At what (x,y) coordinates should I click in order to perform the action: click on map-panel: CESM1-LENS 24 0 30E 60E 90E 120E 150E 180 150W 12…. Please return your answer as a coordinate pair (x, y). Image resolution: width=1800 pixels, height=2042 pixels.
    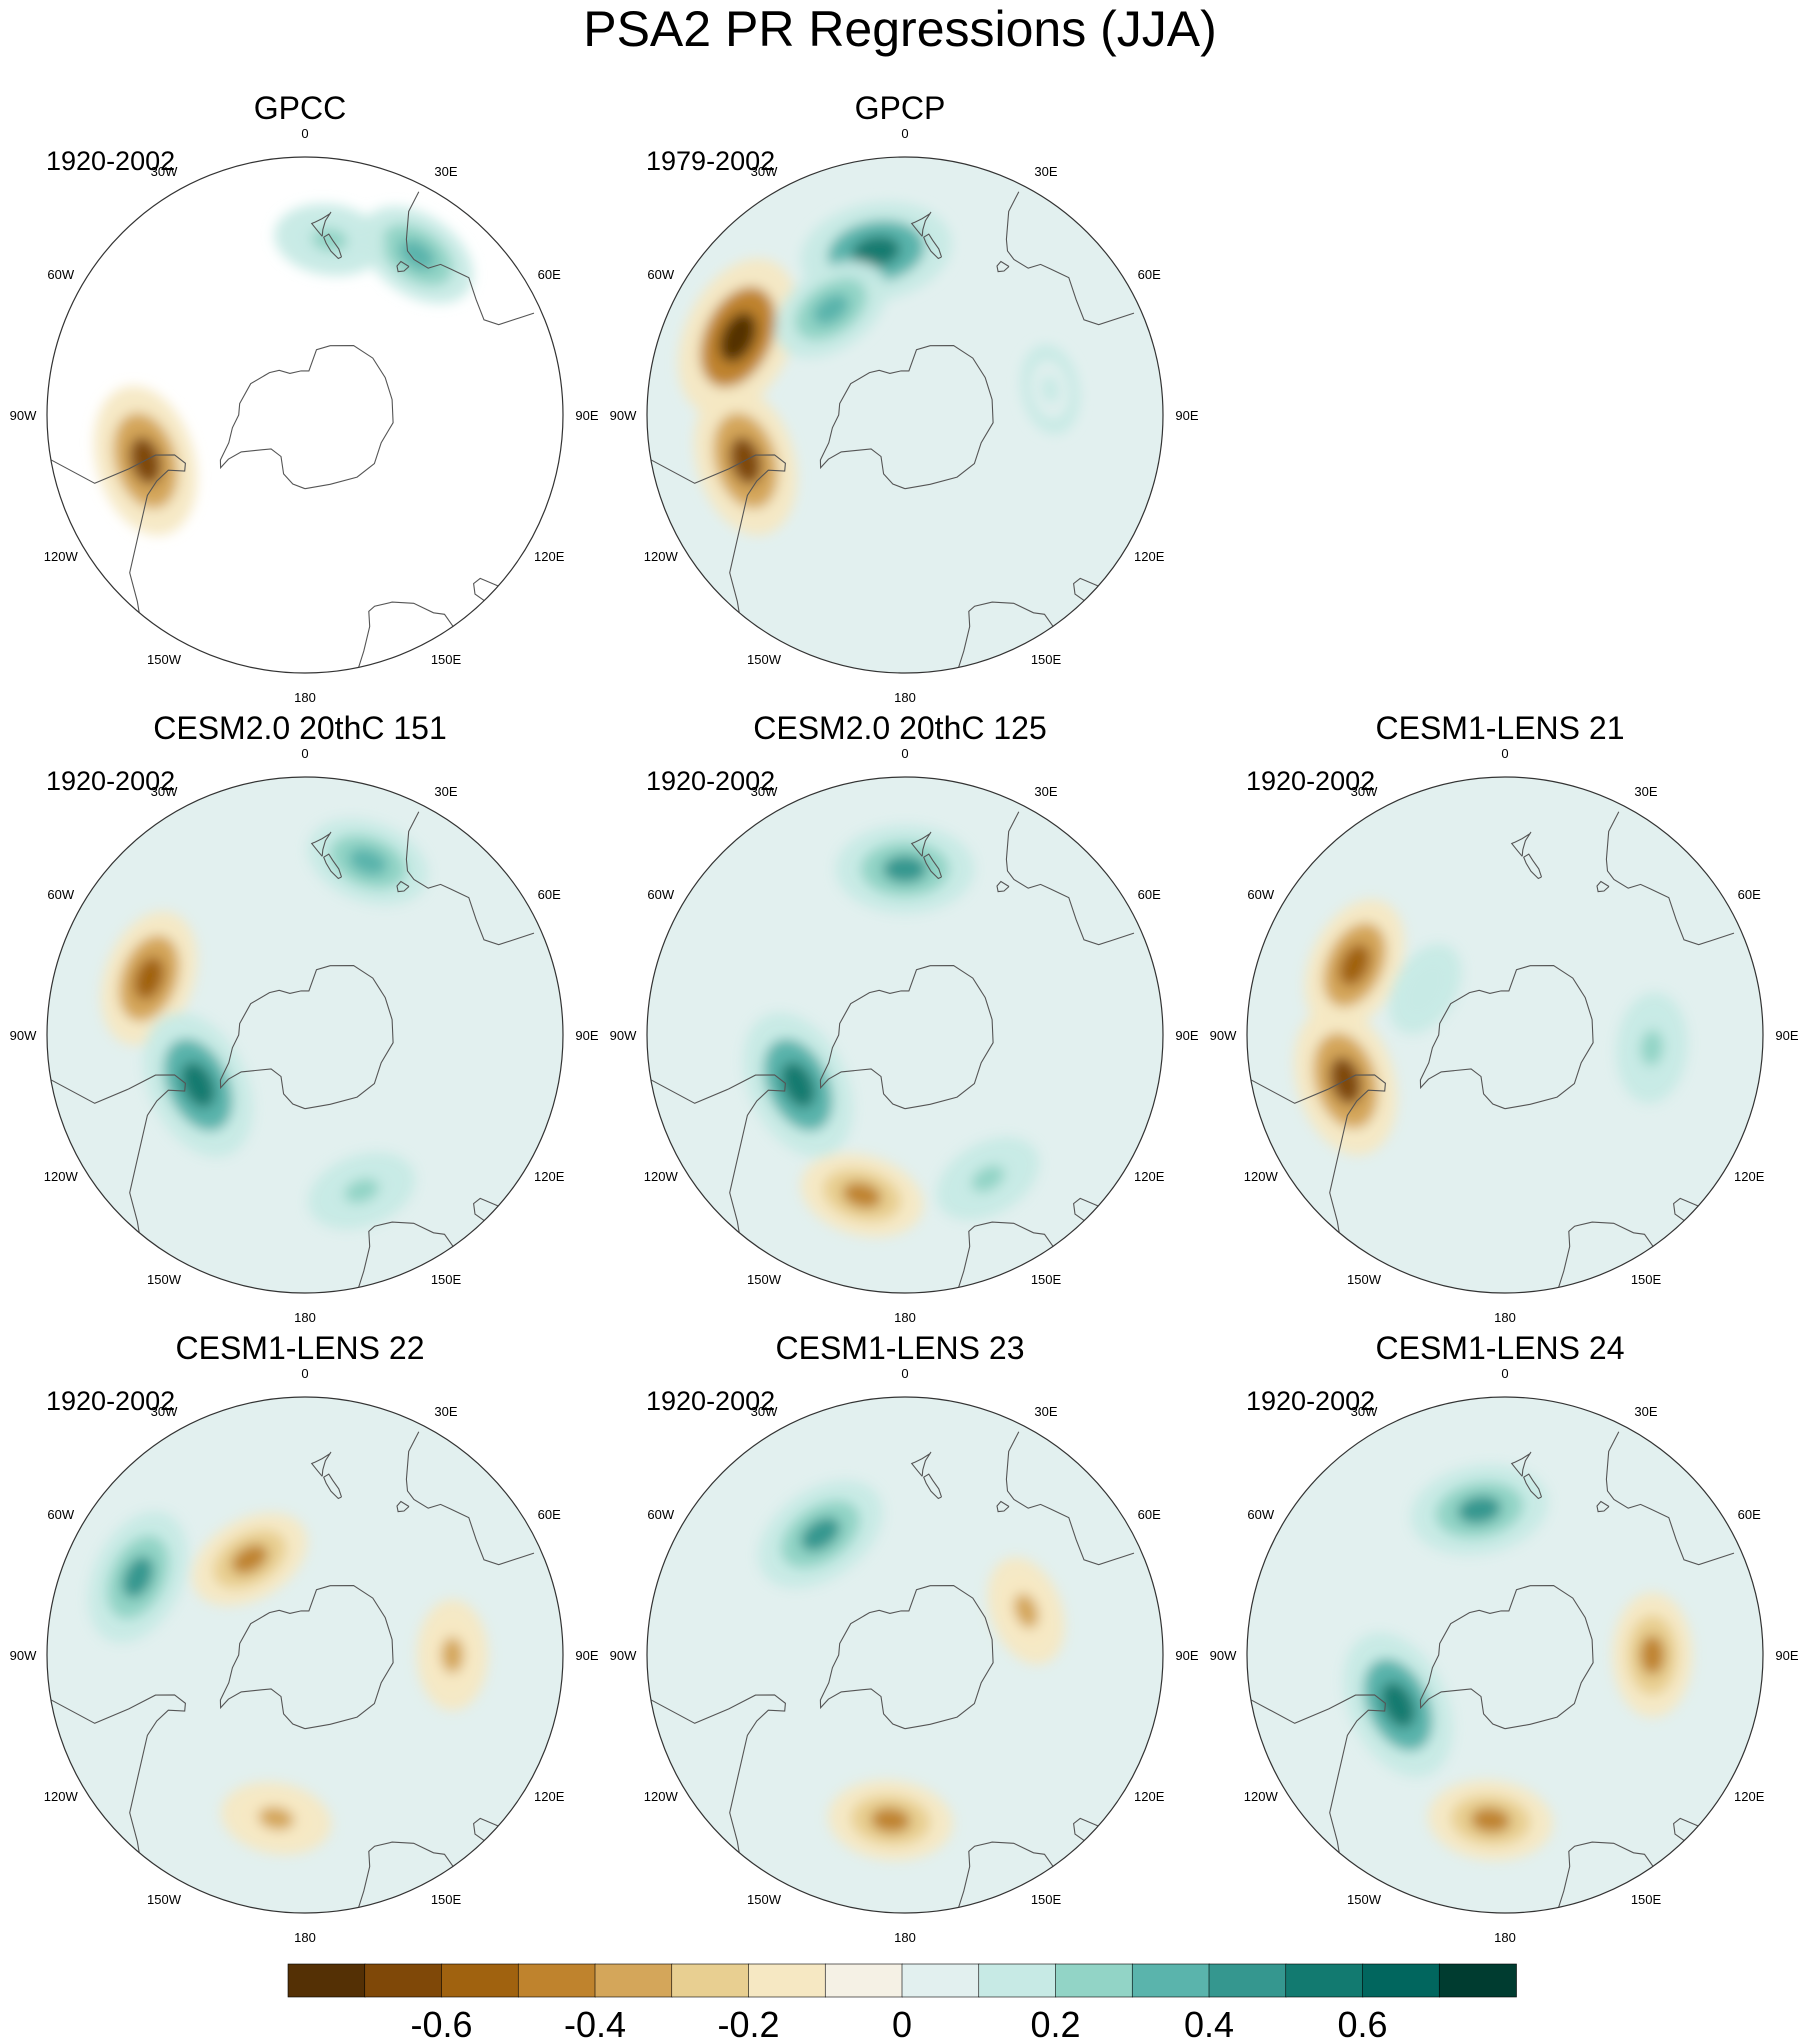
    Looking at the image, I should click on (1500, 1592).